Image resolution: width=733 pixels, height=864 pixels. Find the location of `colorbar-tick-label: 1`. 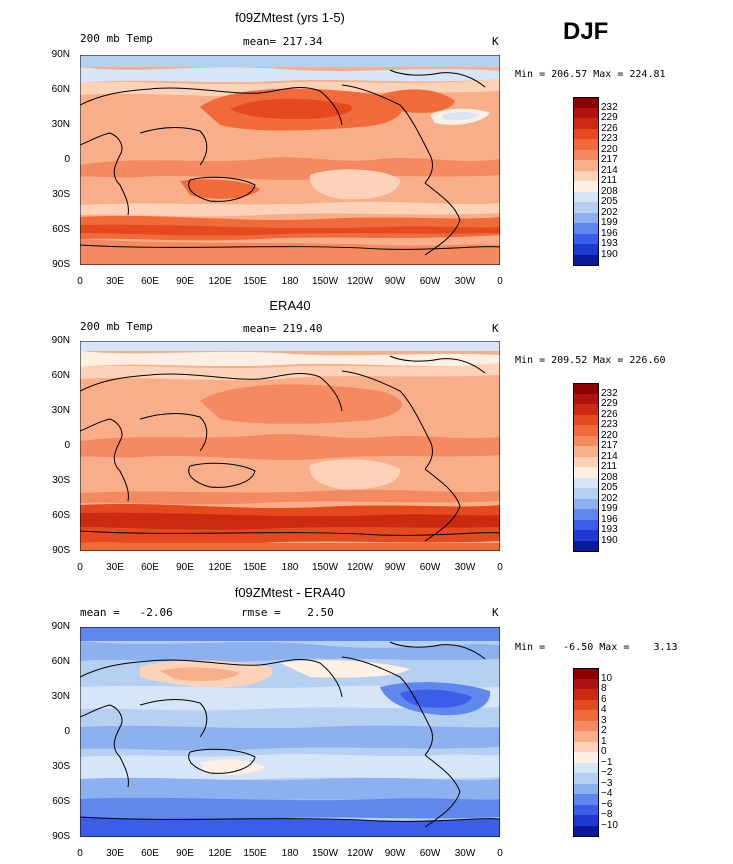

colorbar-tick-label: 1 is located at coordinates (604, 741).